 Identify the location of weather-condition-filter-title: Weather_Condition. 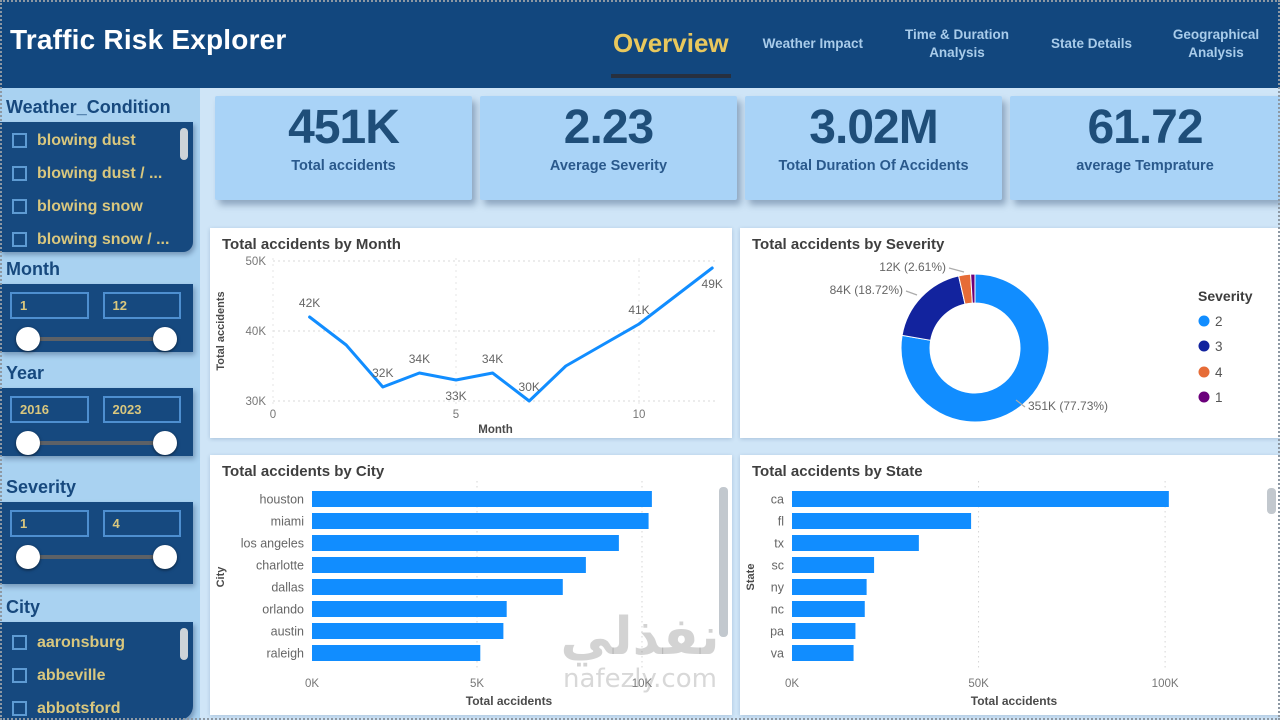
(88, 107).